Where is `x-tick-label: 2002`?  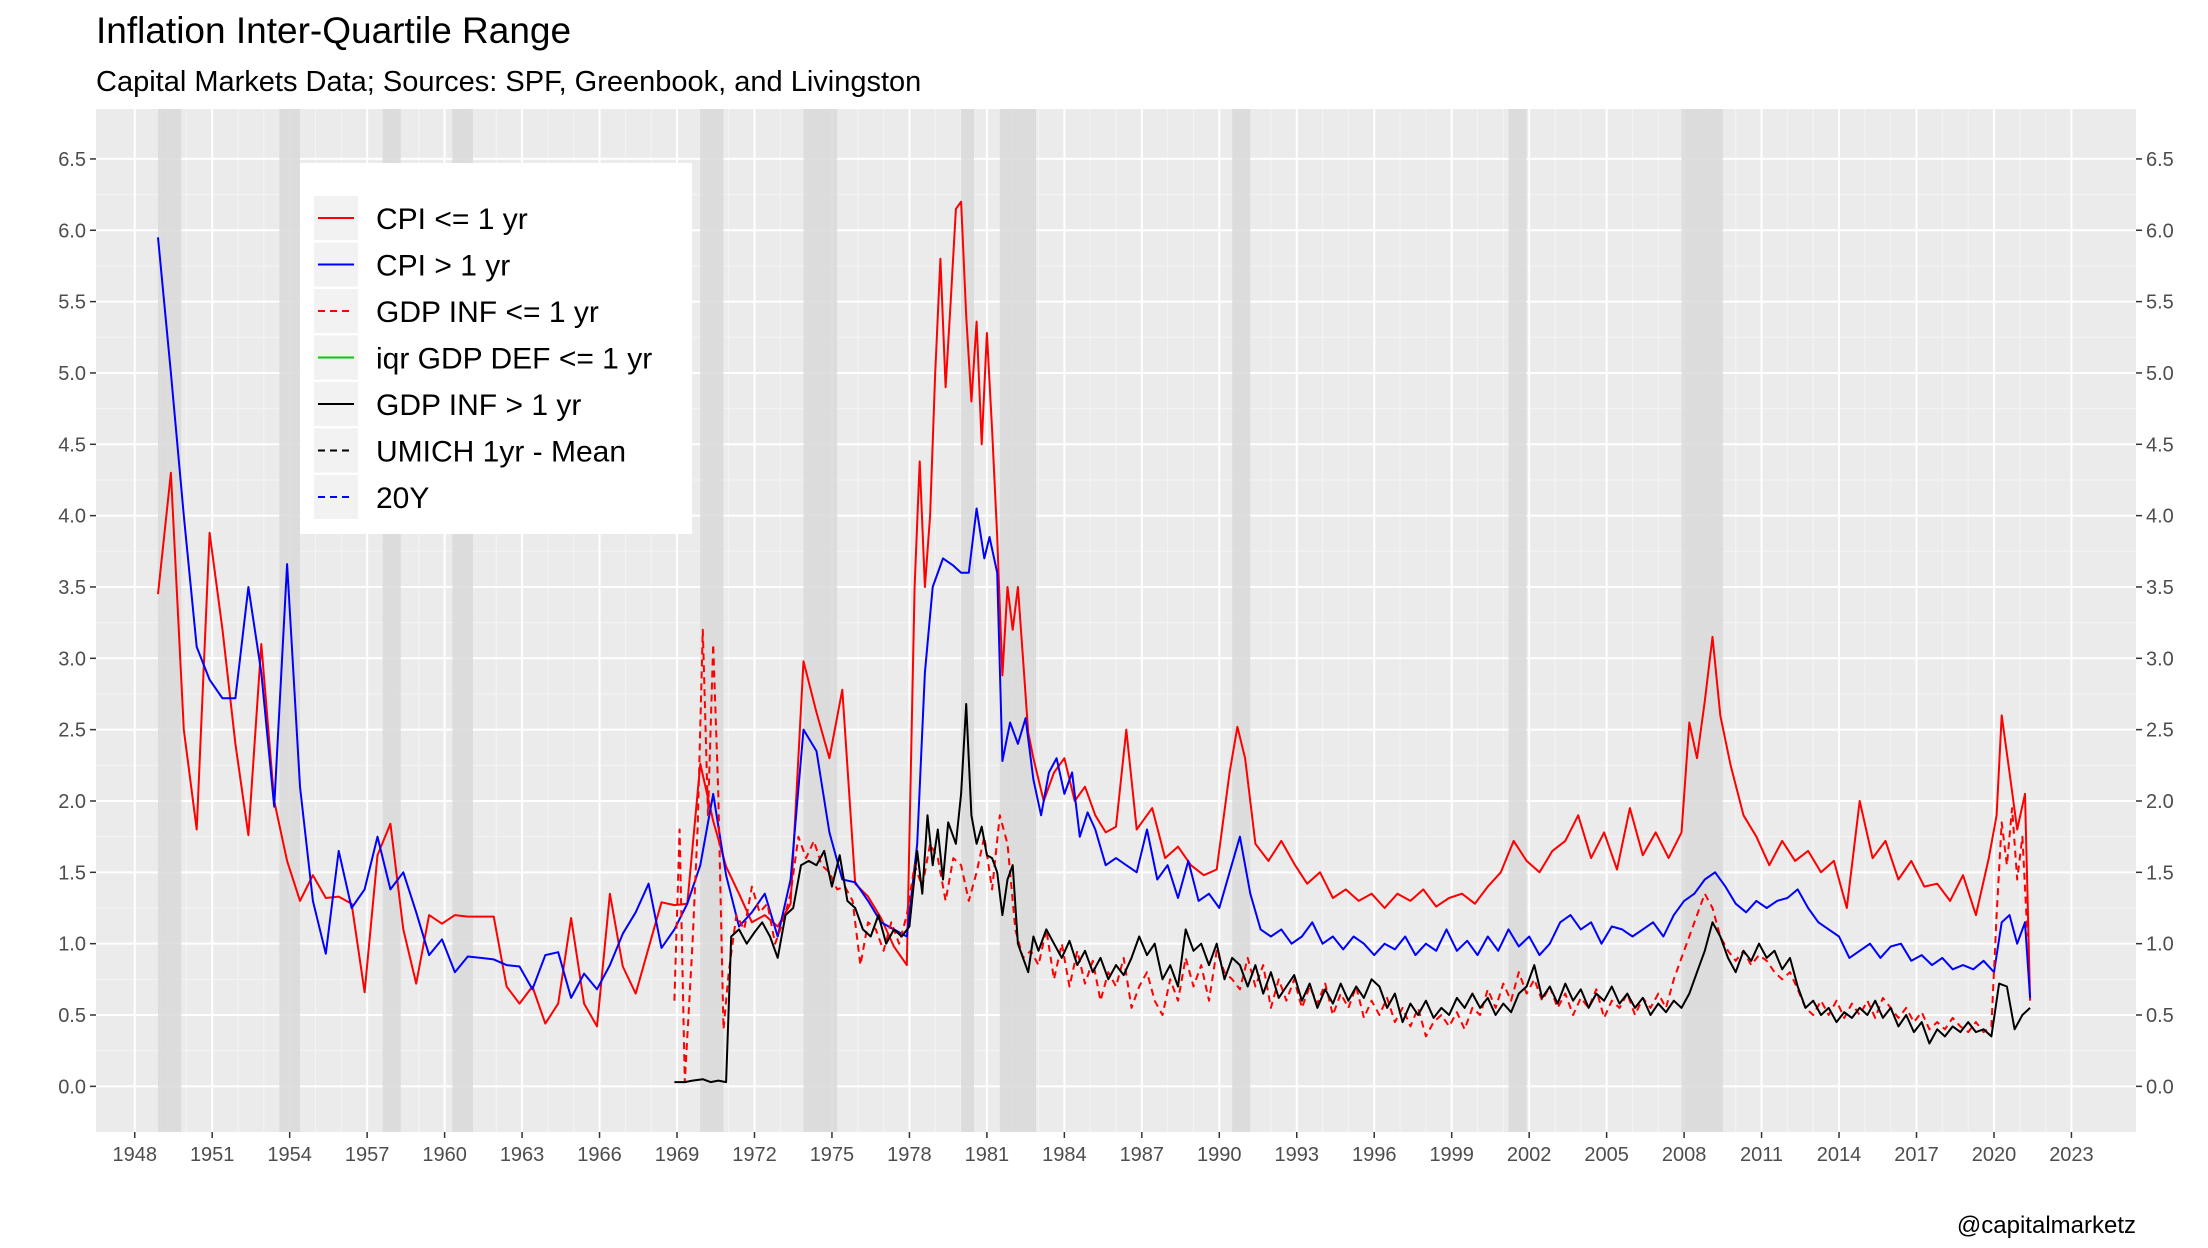 x-tick-label: 2002 is located at coordinates (1529, 1155).